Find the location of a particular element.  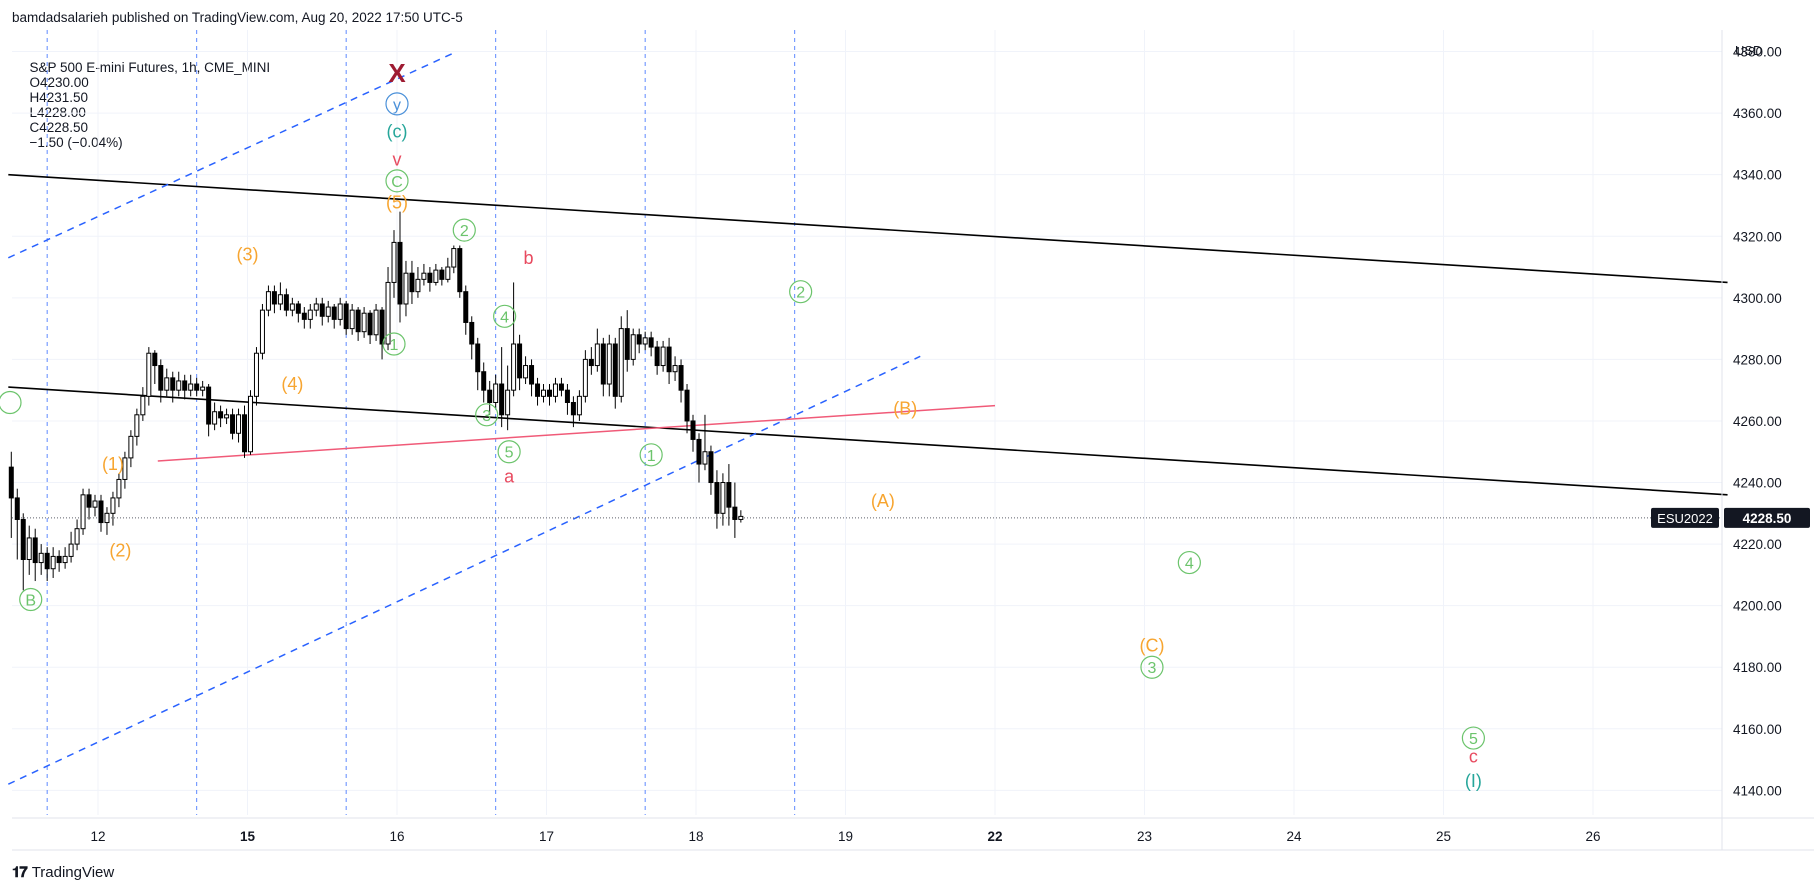

wave-label: (3) is located at coordinates (248, 255).